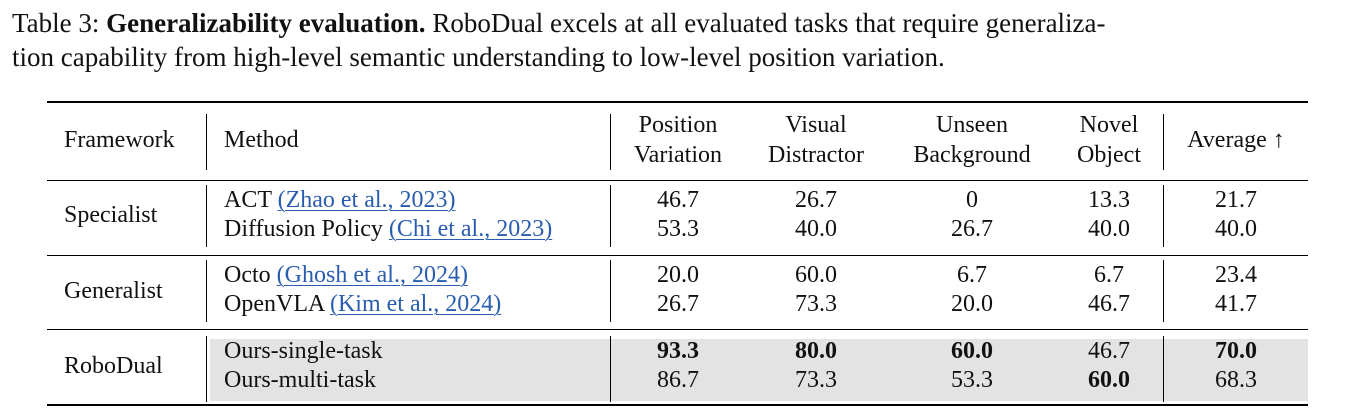  What do you see at coordinates (678, 380) in the screenshot?
I see `value-position: 86.7` at bounding box center [678, 380].